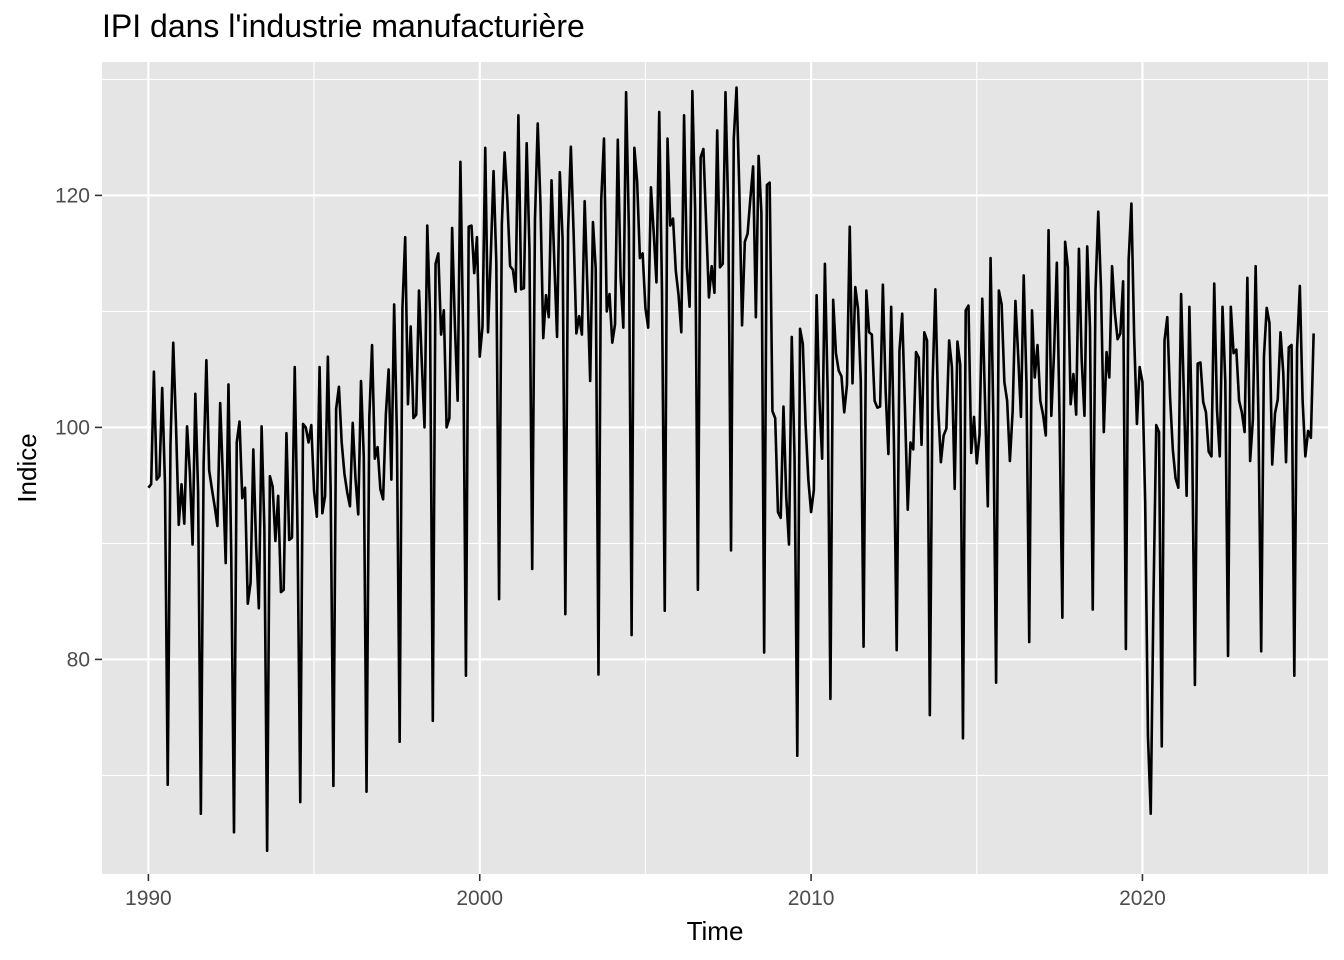 The width and height of the screenshot is (1344, 960). I want to click on y-tick-label: 100, so click(72, 427).